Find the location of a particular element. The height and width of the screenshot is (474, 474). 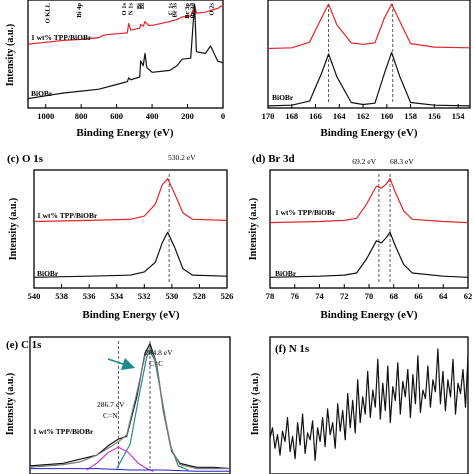

panel-c-frame is located at coordinates (130, 229).